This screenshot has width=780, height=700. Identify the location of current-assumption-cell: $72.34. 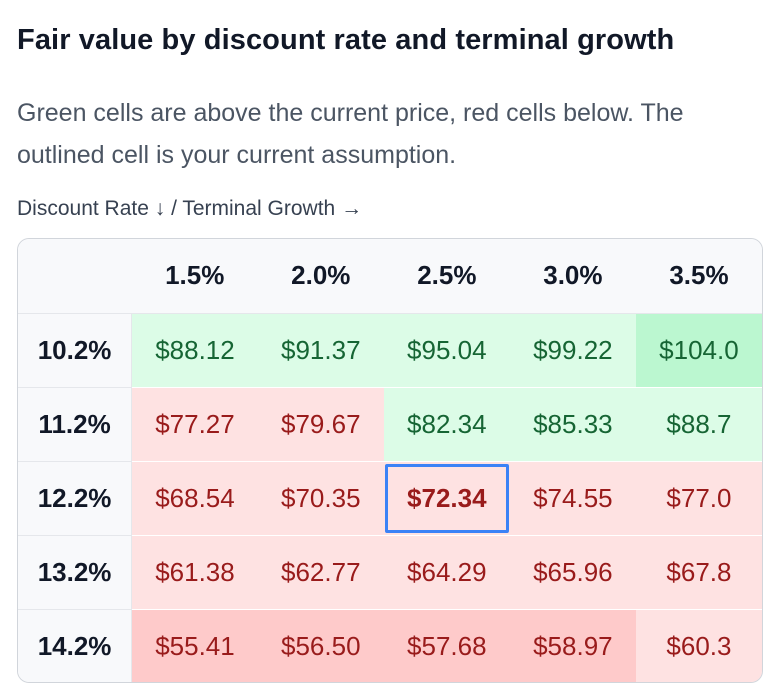
(446, 498).